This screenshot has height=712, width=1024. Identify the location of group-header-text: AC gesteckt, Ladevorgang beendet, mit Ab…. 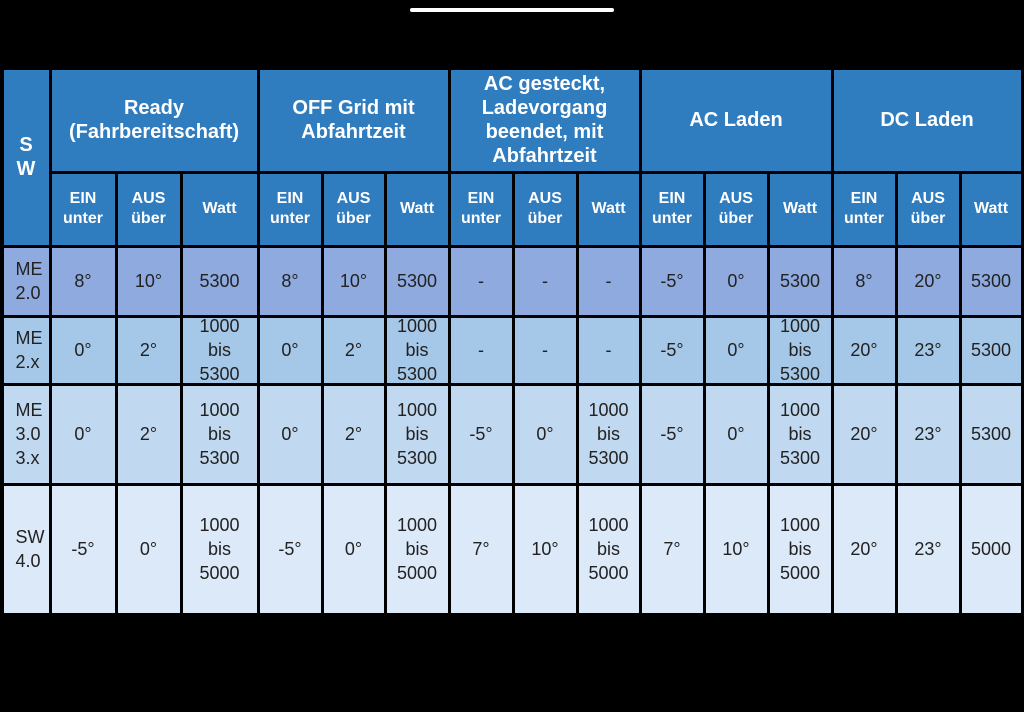
(544, 120).